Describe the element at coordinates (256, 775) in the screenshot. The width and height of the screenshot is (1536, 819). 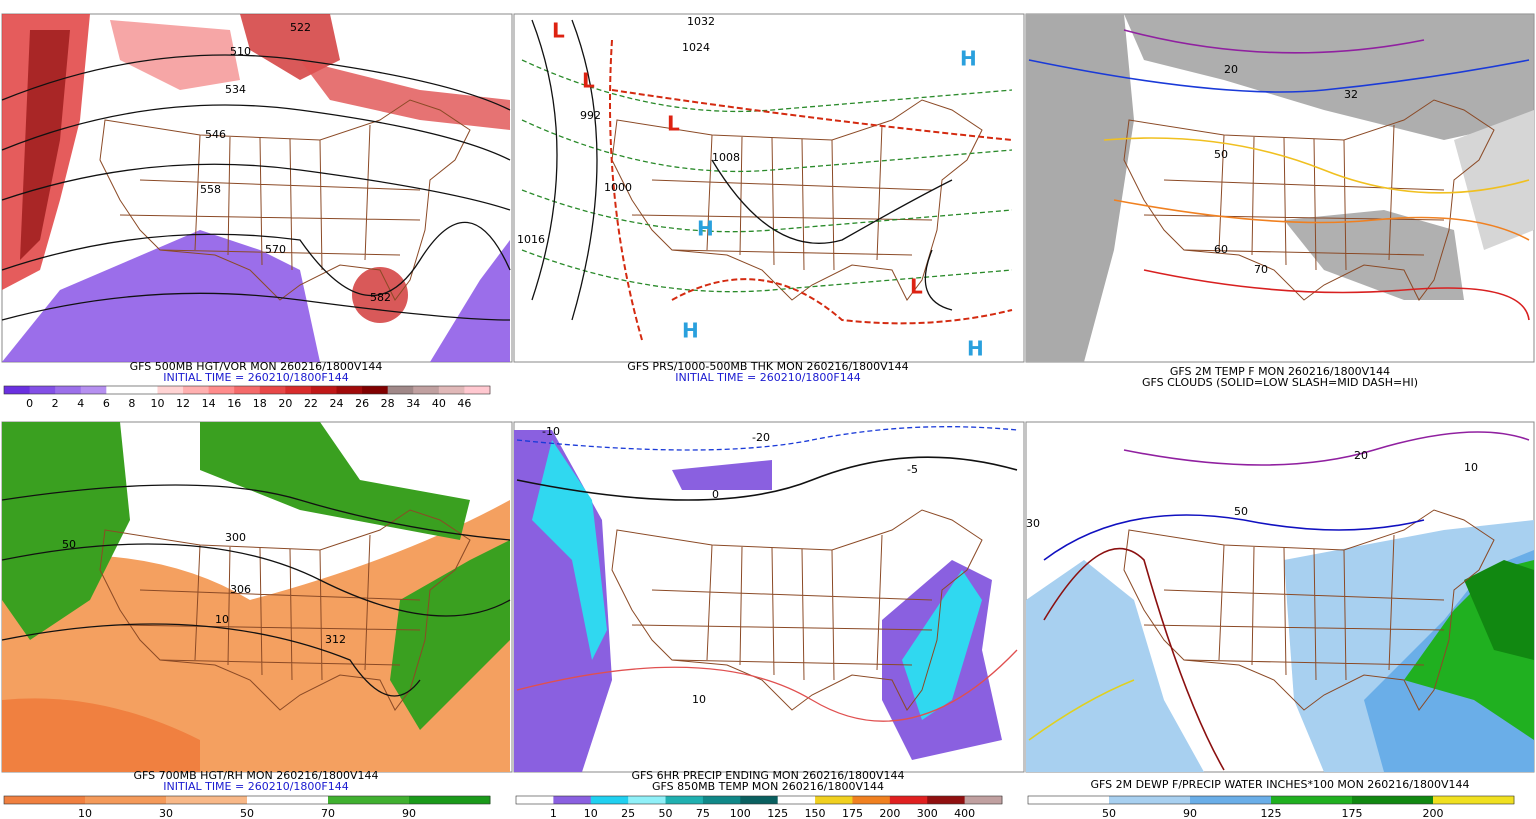
I see `caption: GFS 700MB HGT/RH MON 260216/1800V144` at that location.